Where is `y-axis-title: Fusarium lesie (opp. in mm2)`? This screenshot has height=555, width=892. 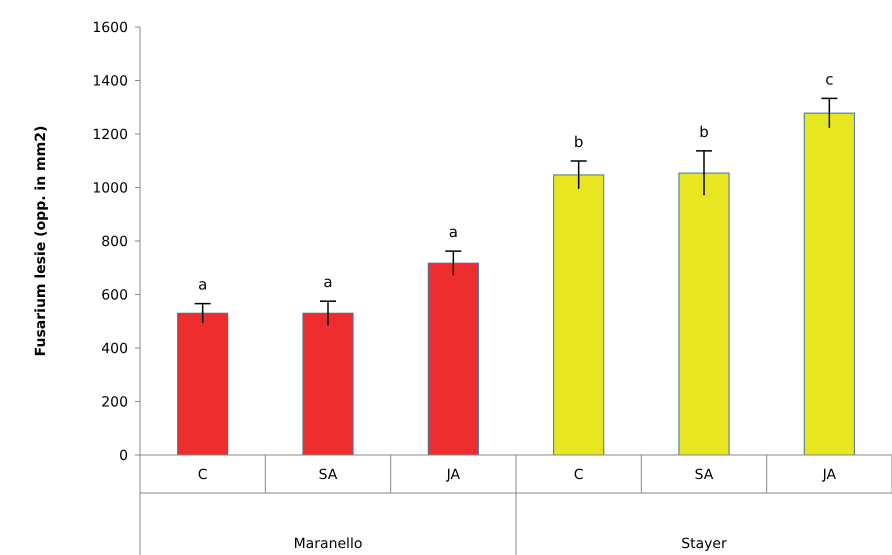 y-axis-title: Fusarium lesie (opp. in mm2) is located at coordinates (41, 241).